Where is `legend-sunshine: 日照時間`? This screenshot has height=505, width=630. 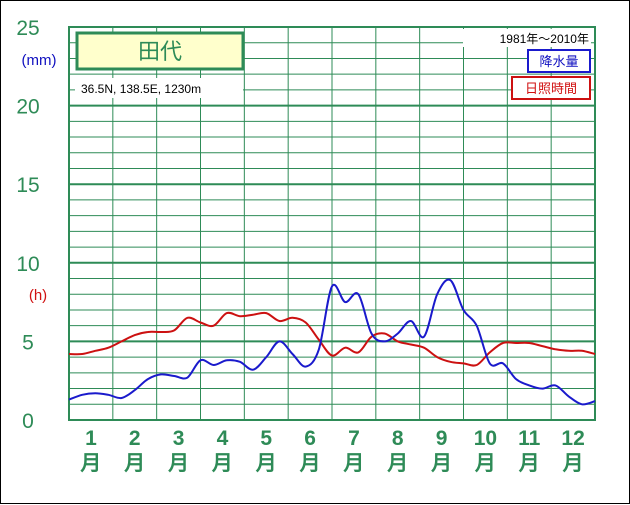 legend-sunshine: 日照時間 is located at coordinates (551, 88).